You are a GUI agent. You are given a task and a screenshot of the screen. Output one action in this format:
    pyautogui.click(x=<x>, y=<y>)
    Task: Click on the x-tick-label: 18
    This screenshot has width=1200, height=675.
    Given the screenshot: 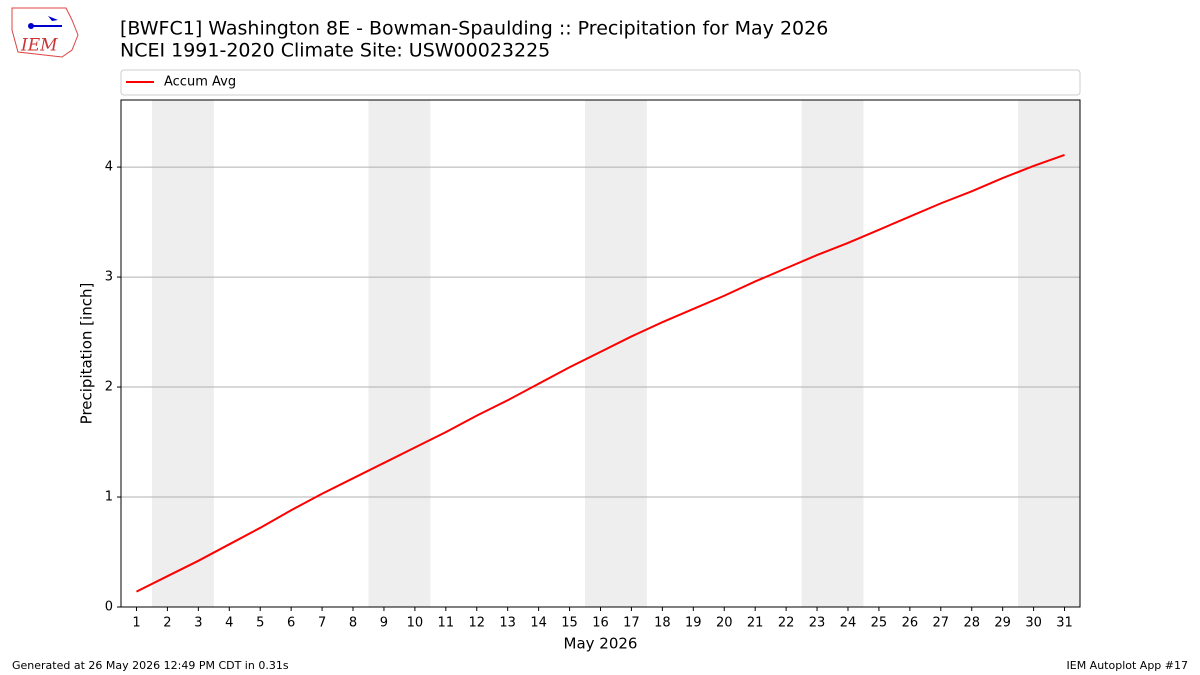 What is the action you would take?
    pyautogui.click(x=662, y=623)
    